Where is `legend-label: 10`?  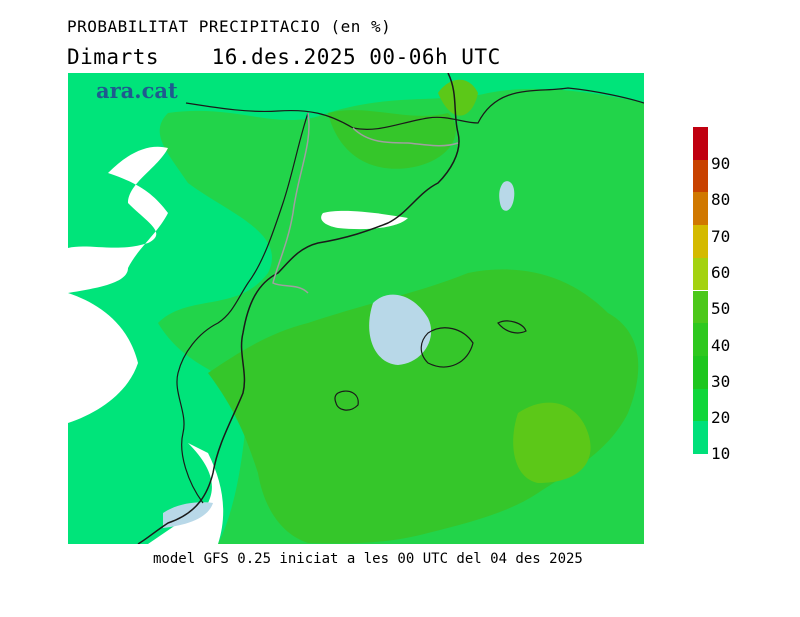 legend-label: 10 is located at coordinates (721, 453).